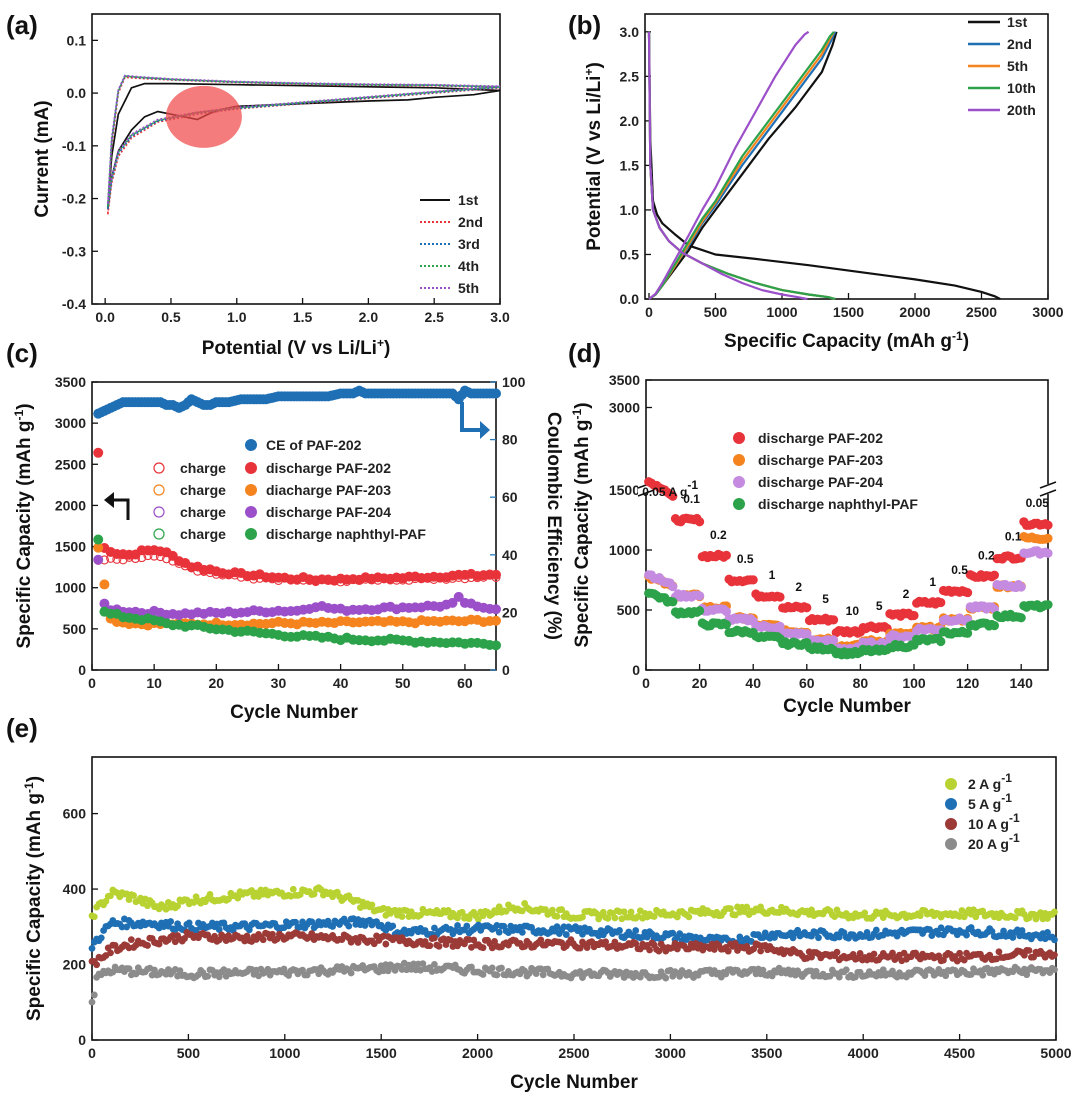  I want to click on panel-c-right-ytick-label: 80, so click(510, 440).